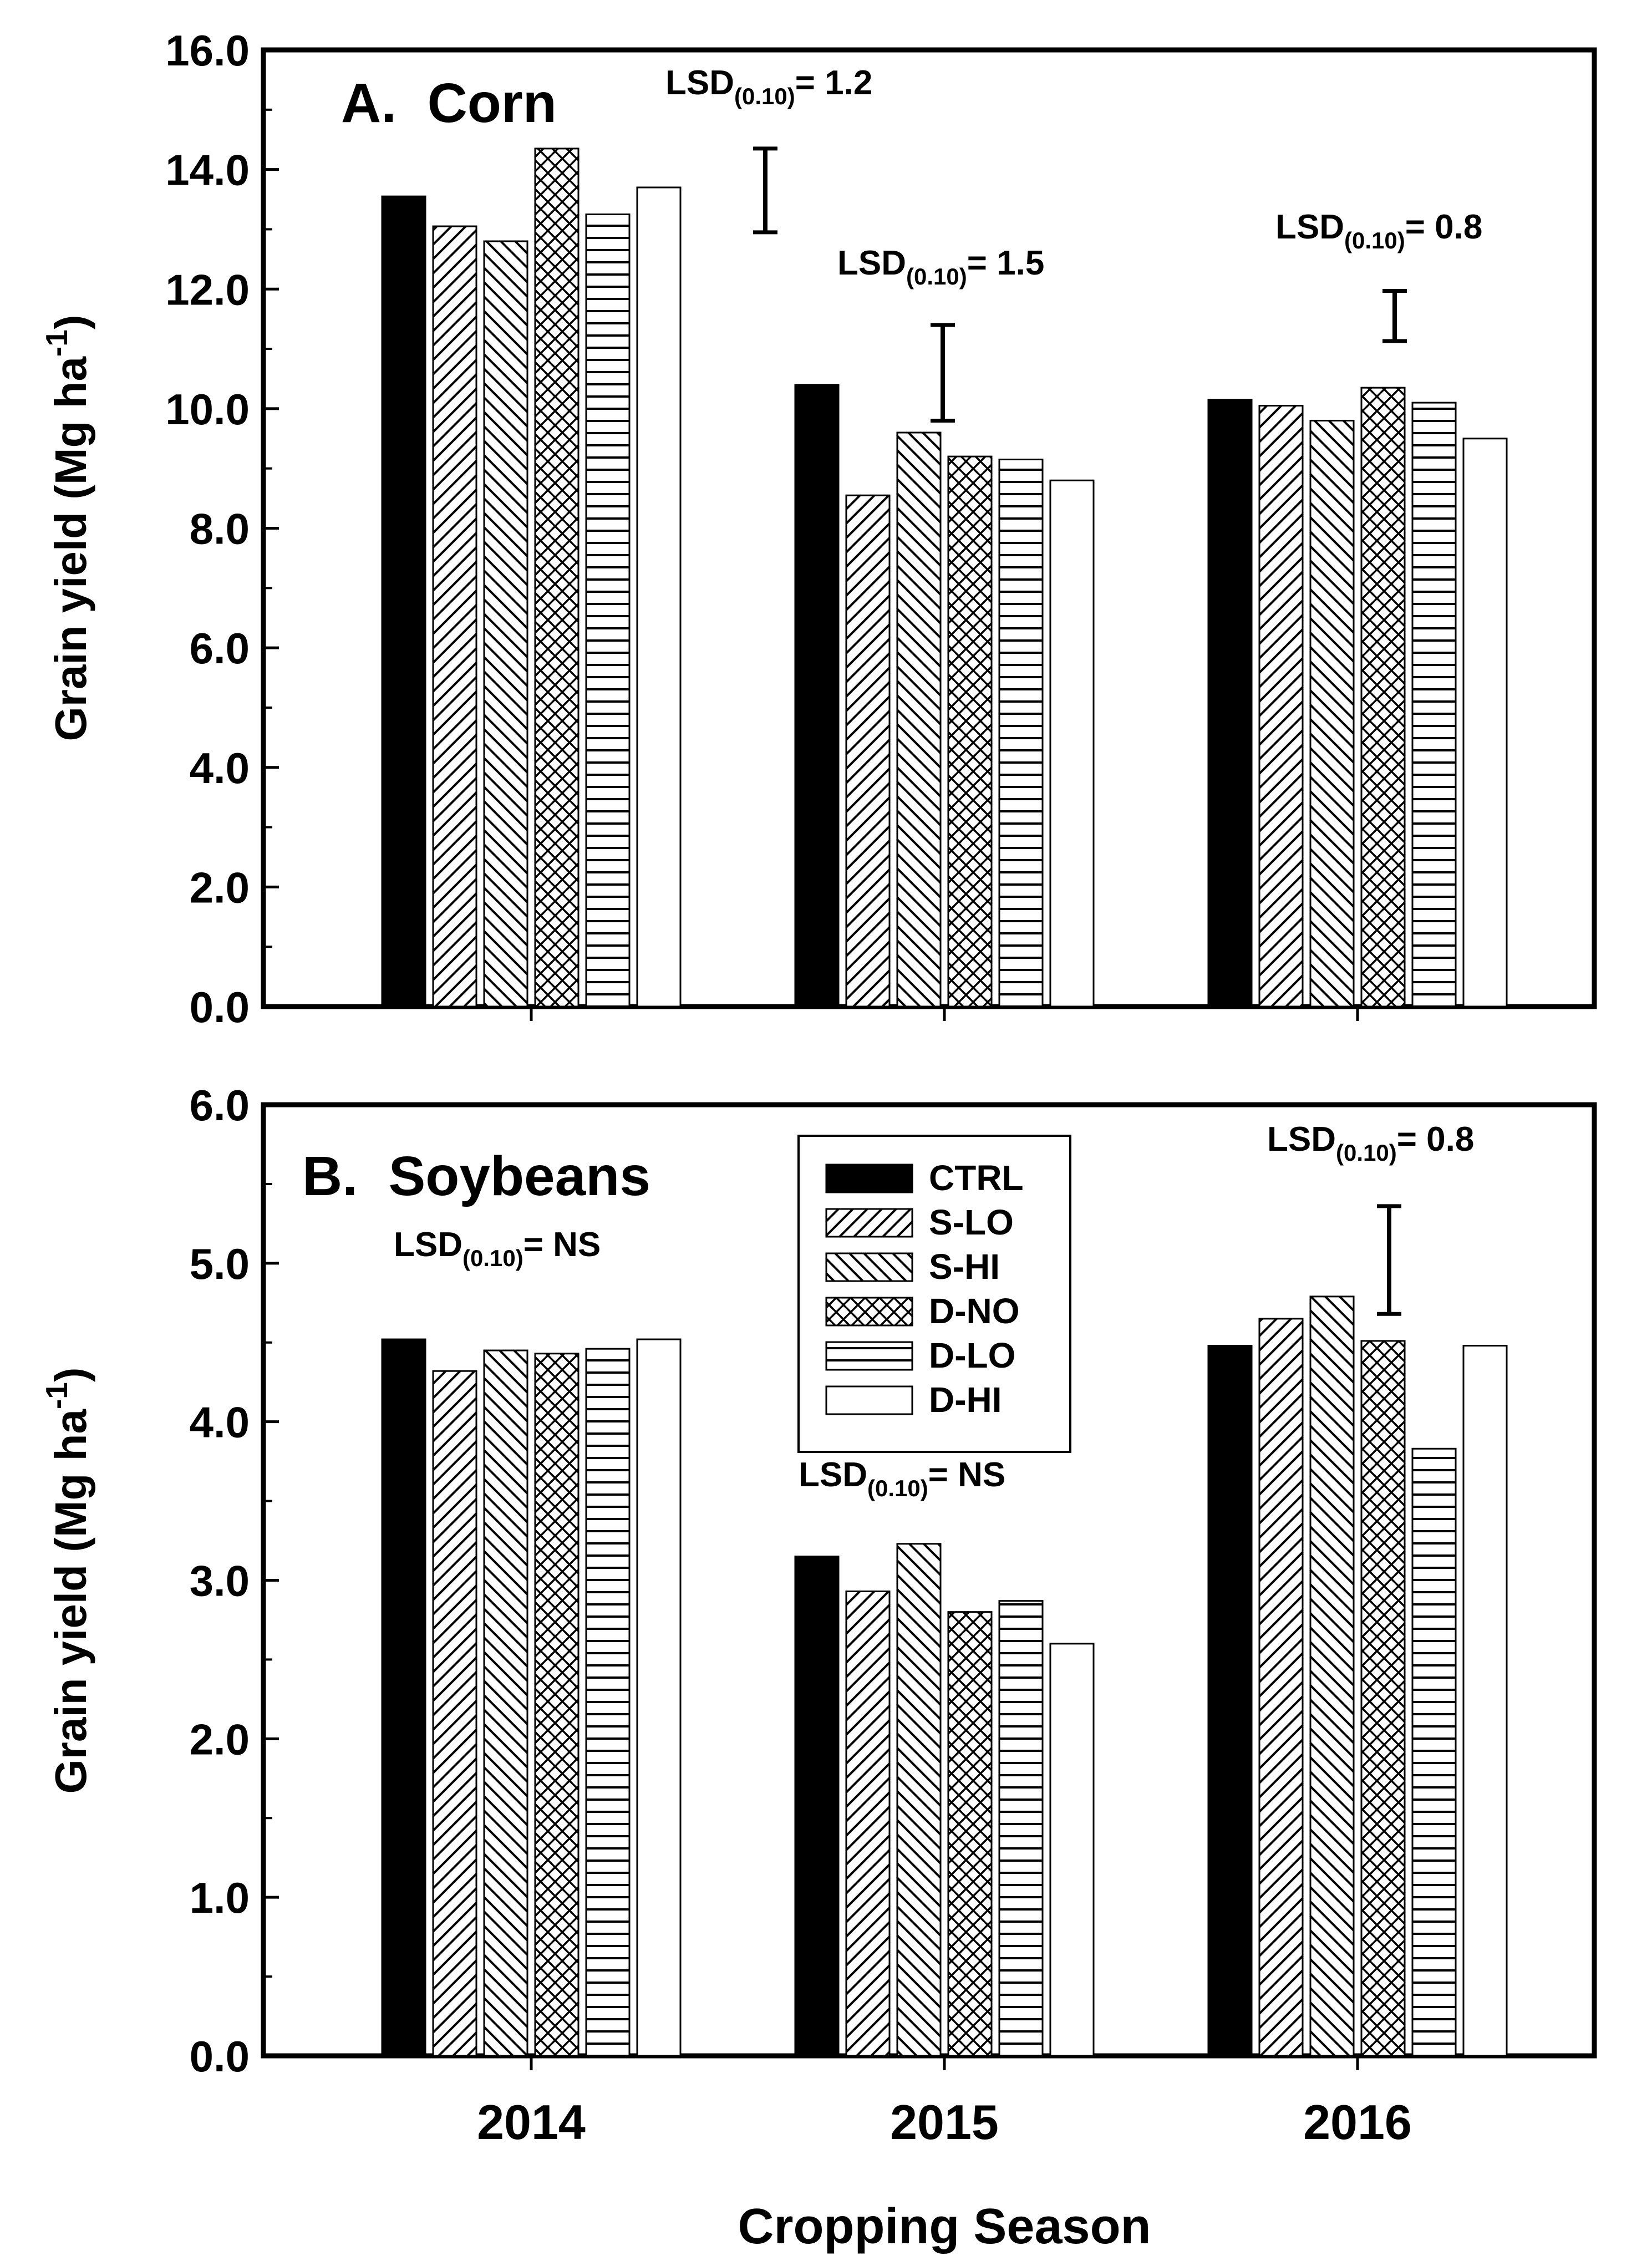 This screenshot has height=2266, width=1652. What do you see at coordinates (944, 1014) in the screenshot?
I see `x-axis-ticks` at bounding box center [944, 1014].